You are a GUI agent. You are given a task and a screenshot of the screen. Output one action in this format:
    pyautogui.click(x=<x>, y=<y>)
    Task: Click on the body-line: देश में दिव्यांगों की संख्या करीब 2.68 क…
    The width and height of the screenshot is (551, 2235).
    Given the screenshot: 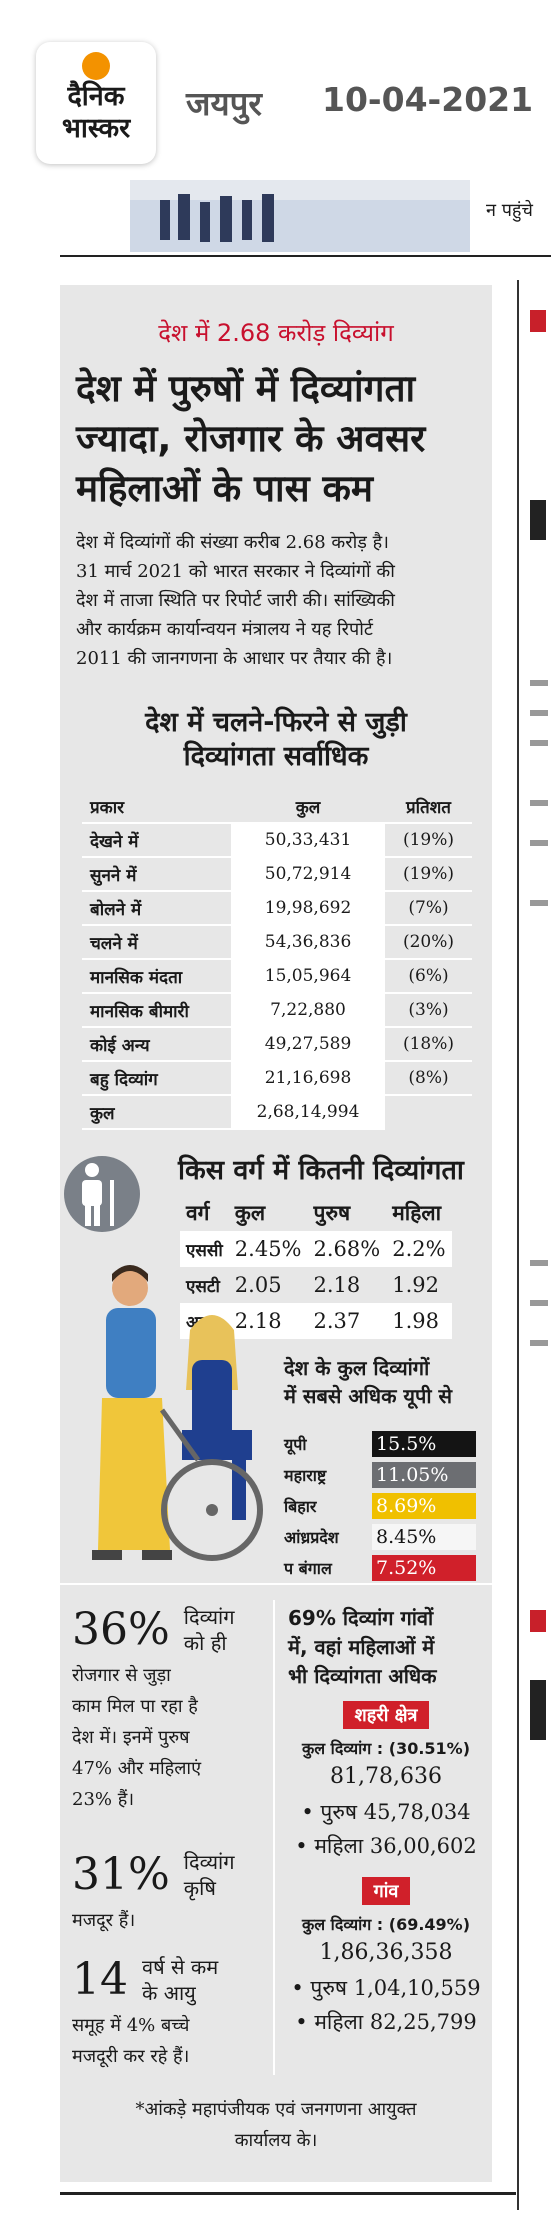 What is the action you would take?
    pyautogui.click(x=232, y=542)
    